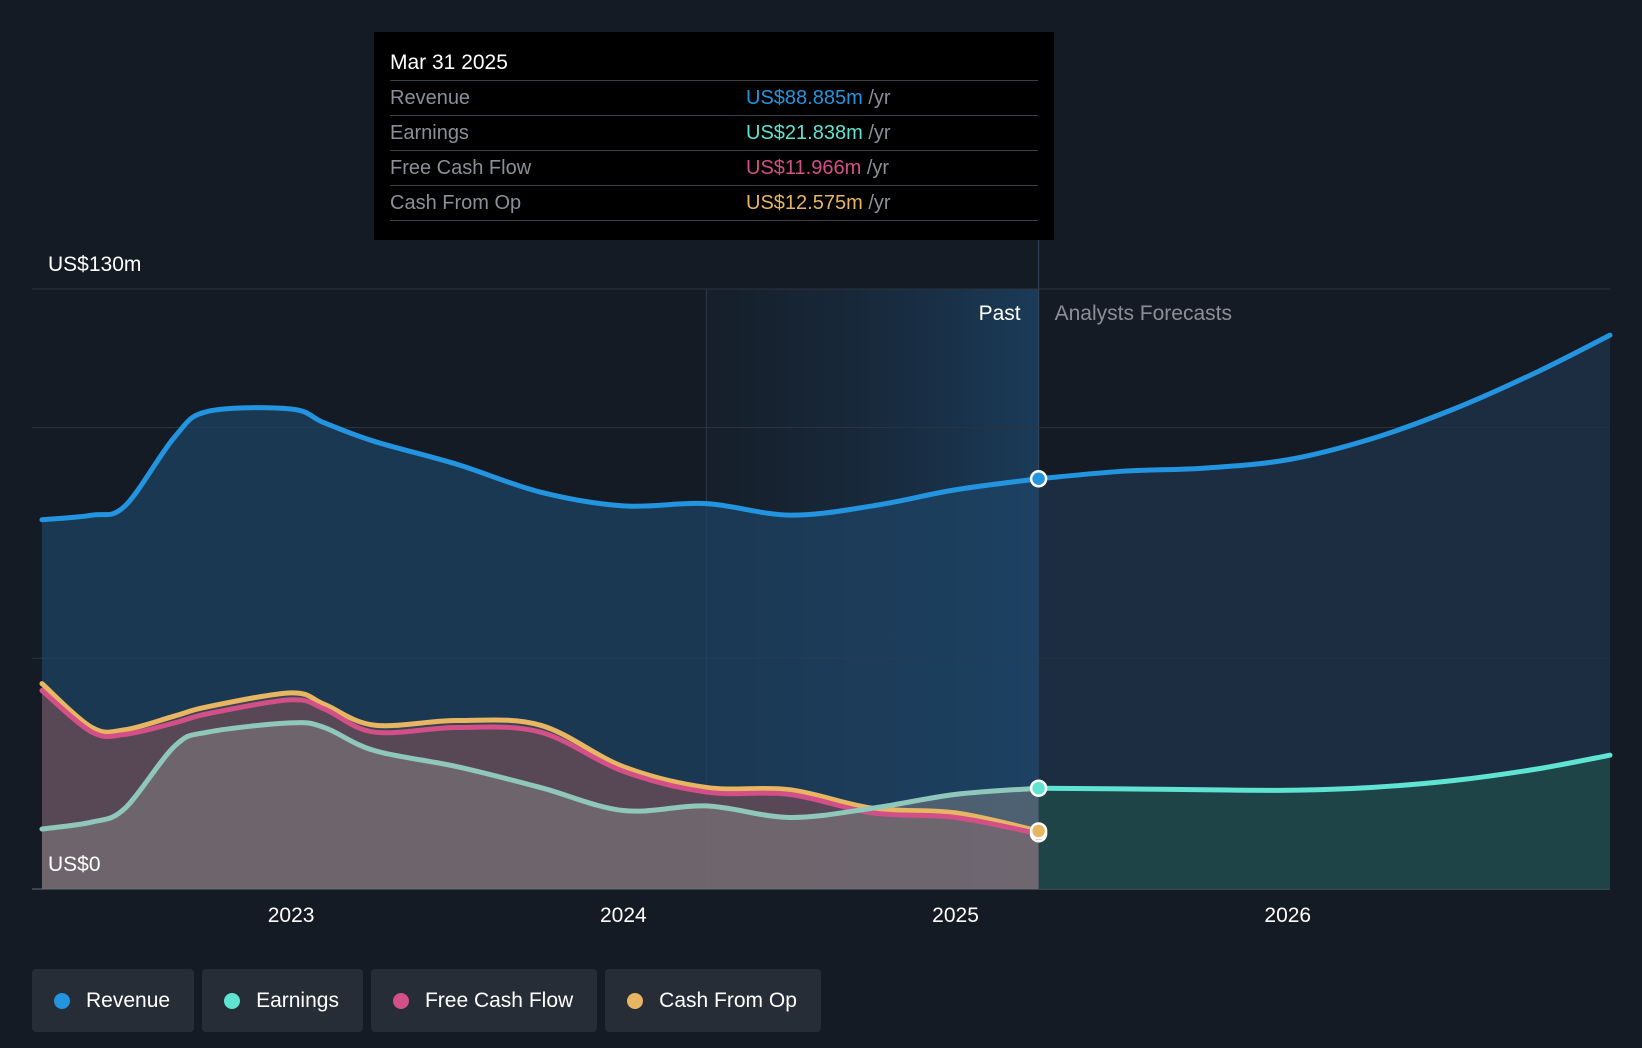 The width and height of the screenshot is (1642, 1048). What do you see at coordinates (499, 1000) in the screenshot?
I see `legend-label: Free Cash Flow` at bounding box center [499, 1000].